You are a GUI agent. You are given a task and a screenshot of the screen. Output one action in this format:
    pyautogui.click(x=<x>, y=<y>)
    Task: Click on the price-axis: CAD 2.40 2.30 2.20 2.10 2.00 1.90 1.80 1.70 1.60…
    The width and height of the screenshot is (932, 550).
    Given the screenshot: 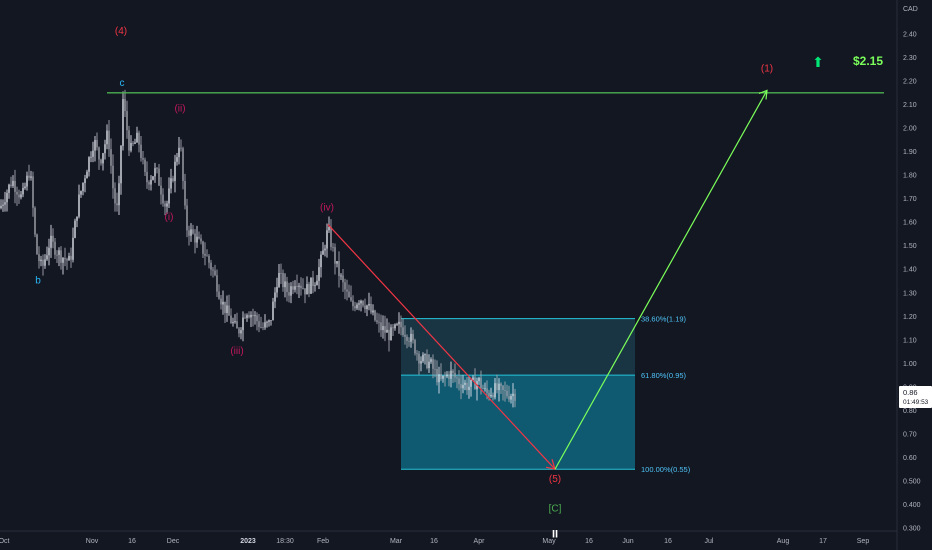 What is the action you would take?
    pyautogui.click(x=912, y=269)
    